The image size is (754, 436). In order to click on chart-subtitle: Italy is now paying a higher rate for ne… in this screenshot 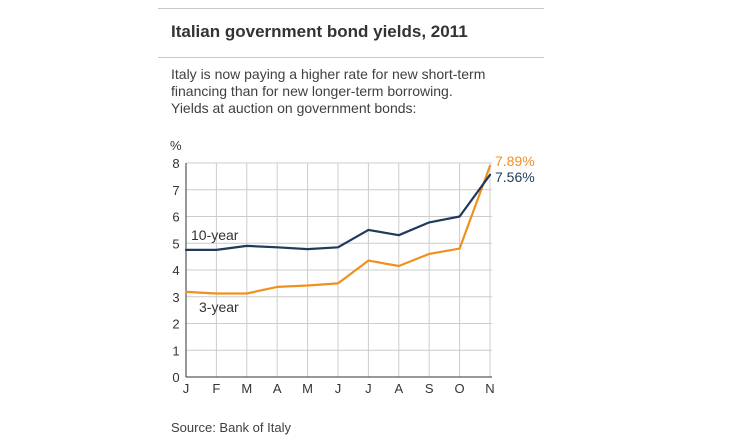, I will do `click(356, 91)`.